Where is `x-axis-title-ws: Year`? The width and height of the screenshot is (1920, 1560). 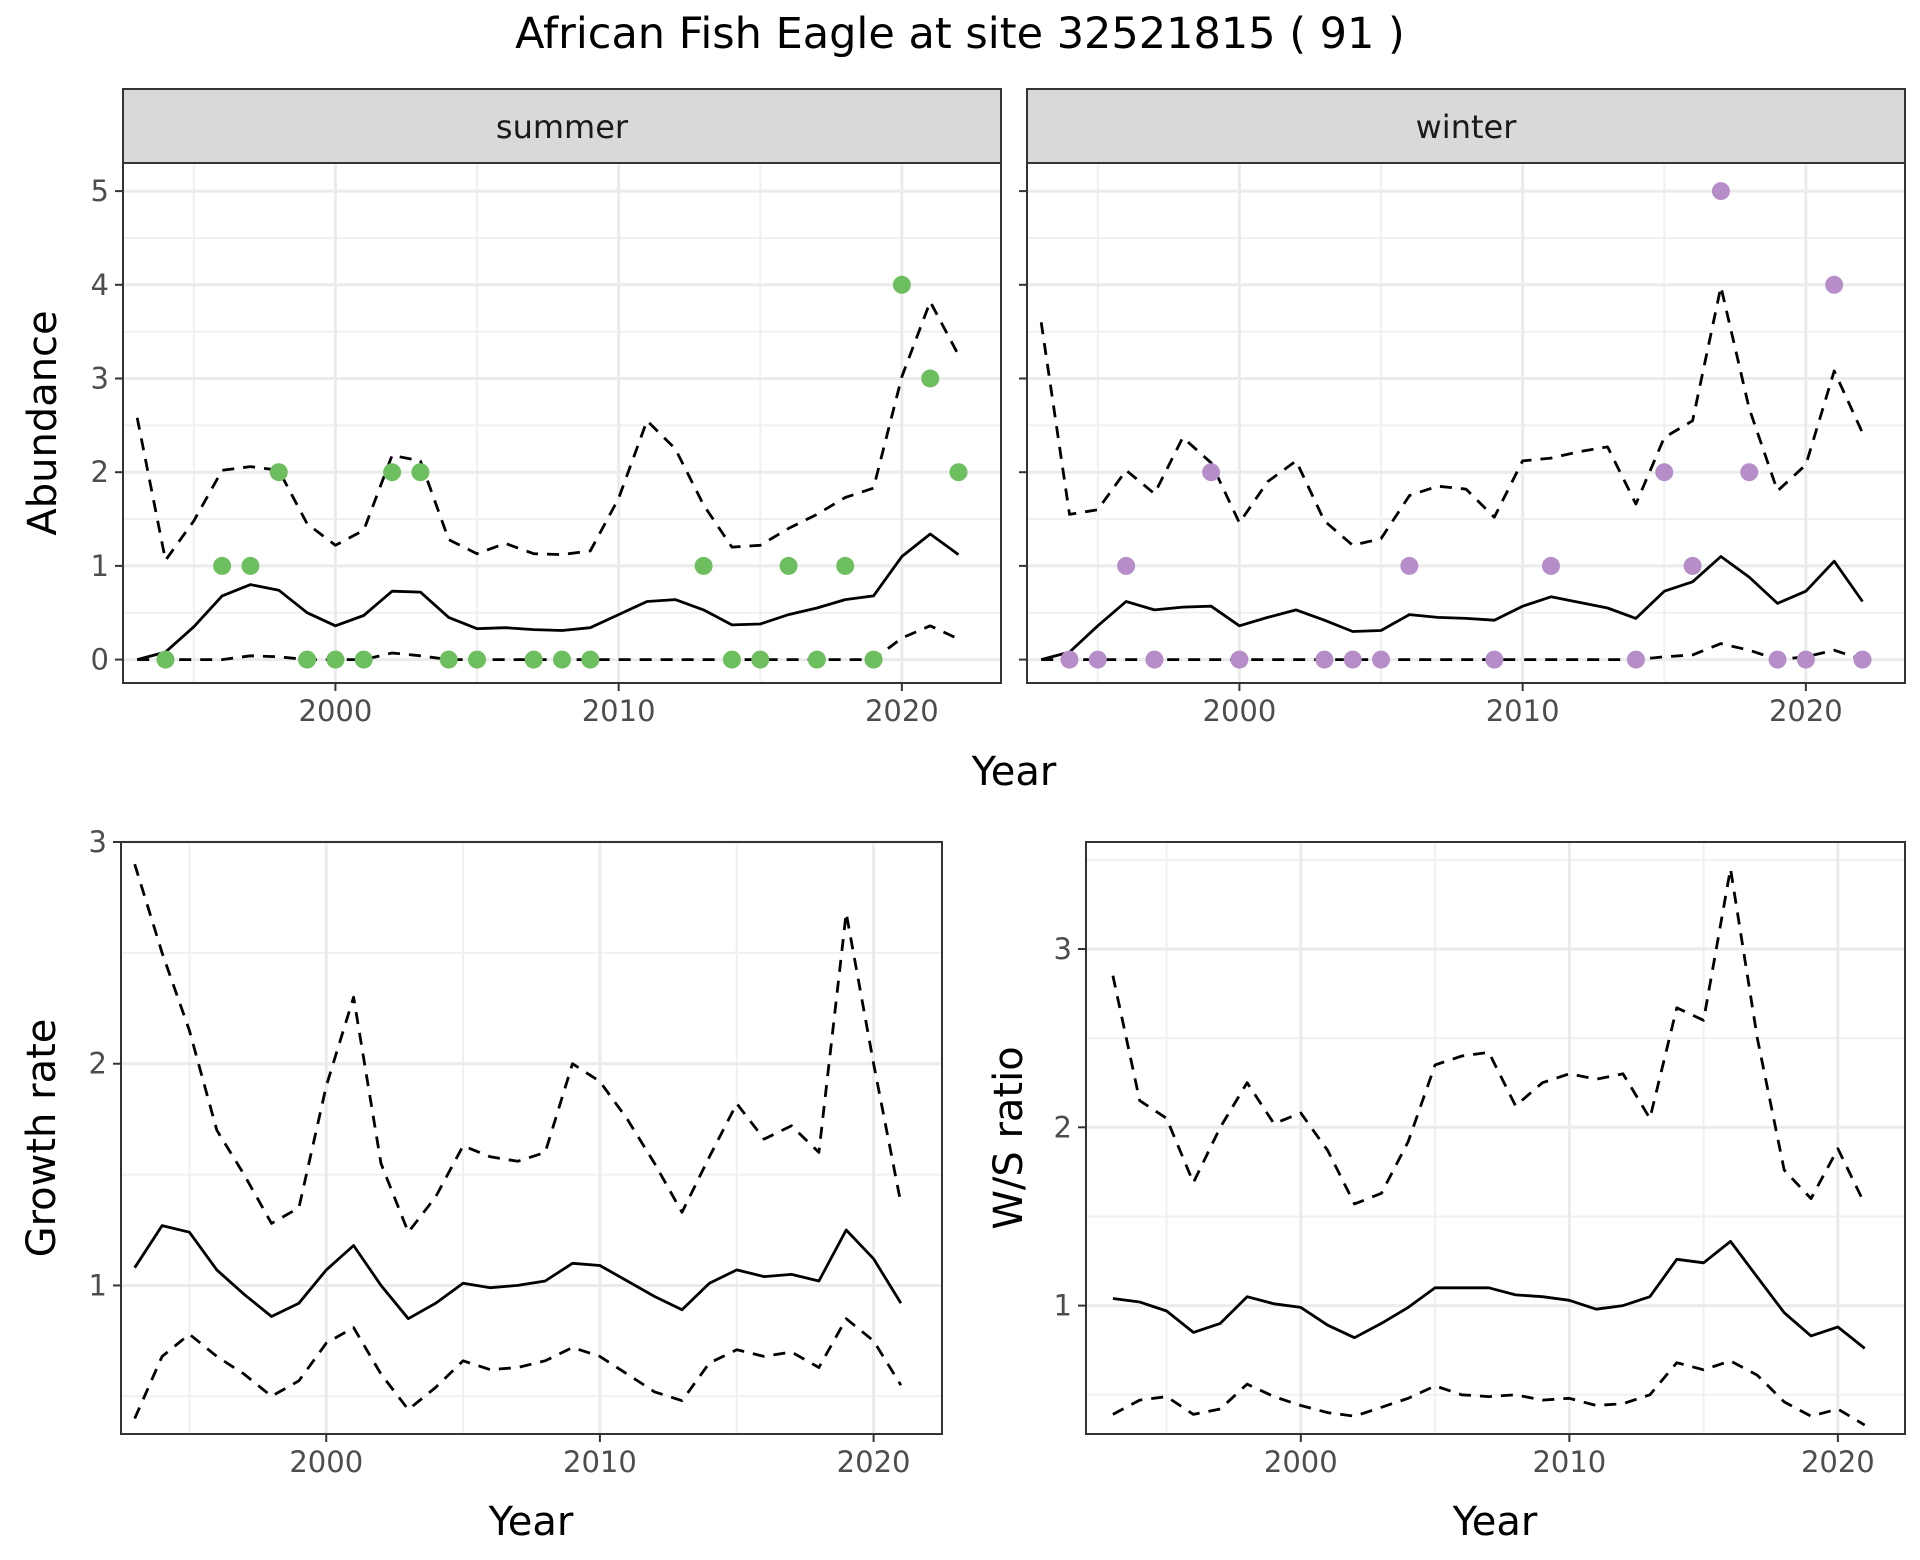
x-axis-title-ws: Year is located at coordinates (1495, 1522).